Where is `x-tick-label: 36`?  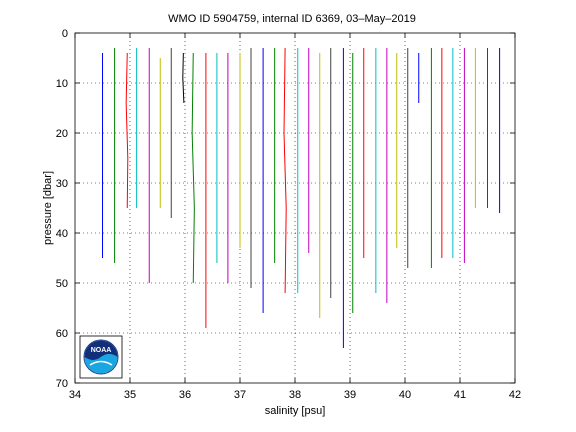
x-tick-label: 36 is located at coordinates (185, 395).